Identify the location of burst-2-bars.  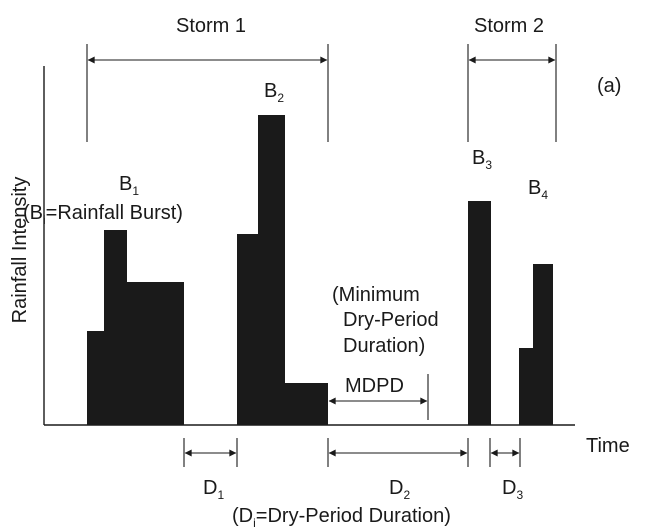
(282, 270).